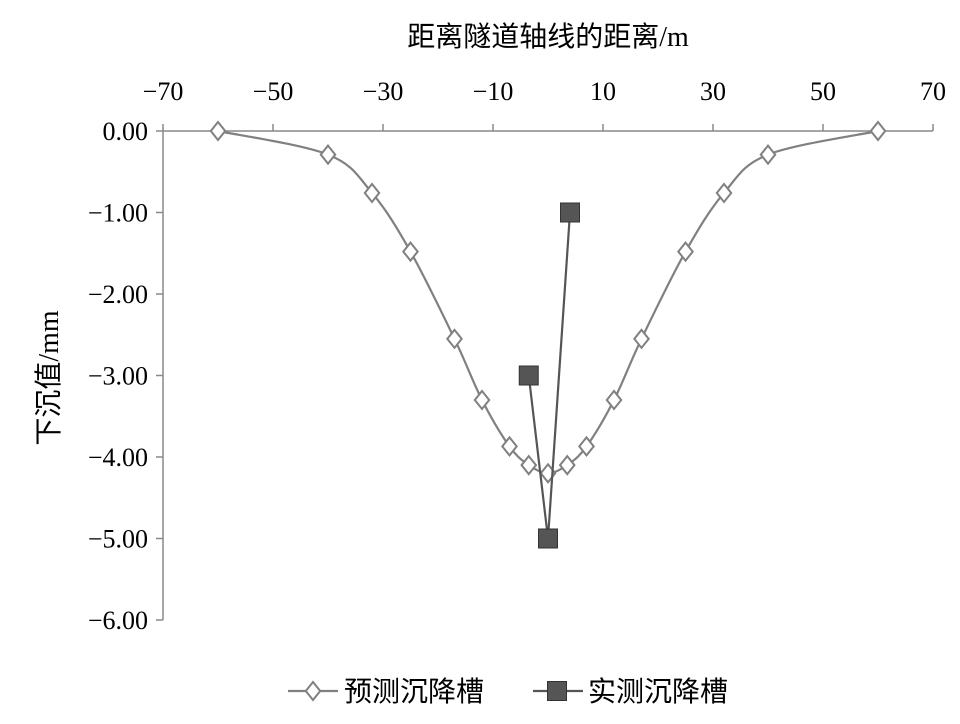 This screenshot has height=724, width=960. What do you see at coordinates (118, 213) in the screenshot?
I see `y-tick-label: −1.00` at bounding box center [118, 213].